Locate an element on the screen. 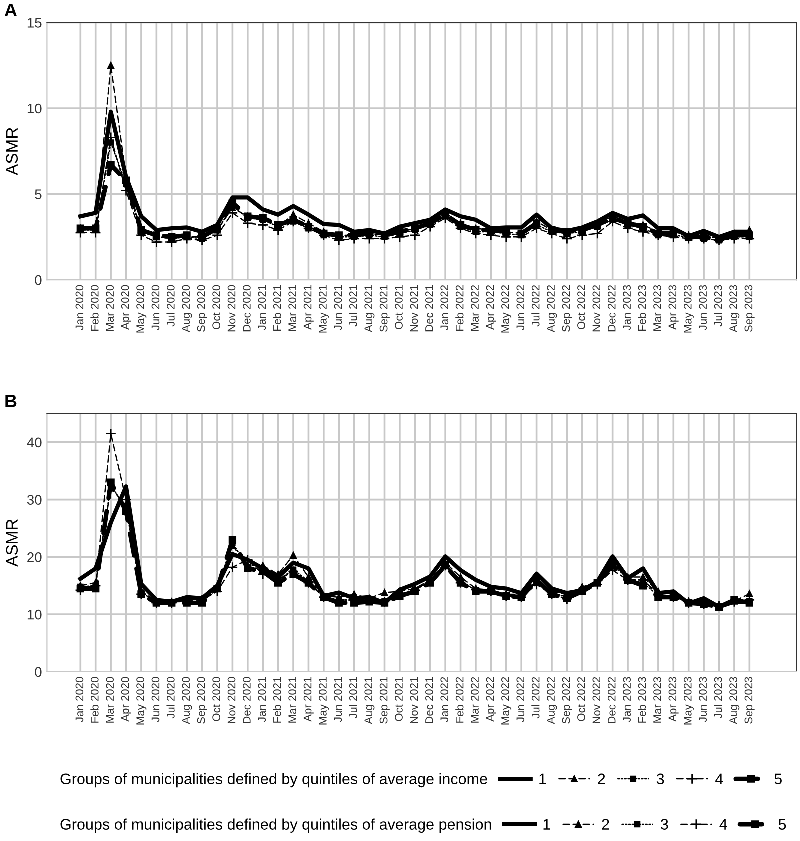 Image resolution: width=800 pixels, height=841 pixels. x-tick-label: Jun 2021 is located at coordinates (338, 307).